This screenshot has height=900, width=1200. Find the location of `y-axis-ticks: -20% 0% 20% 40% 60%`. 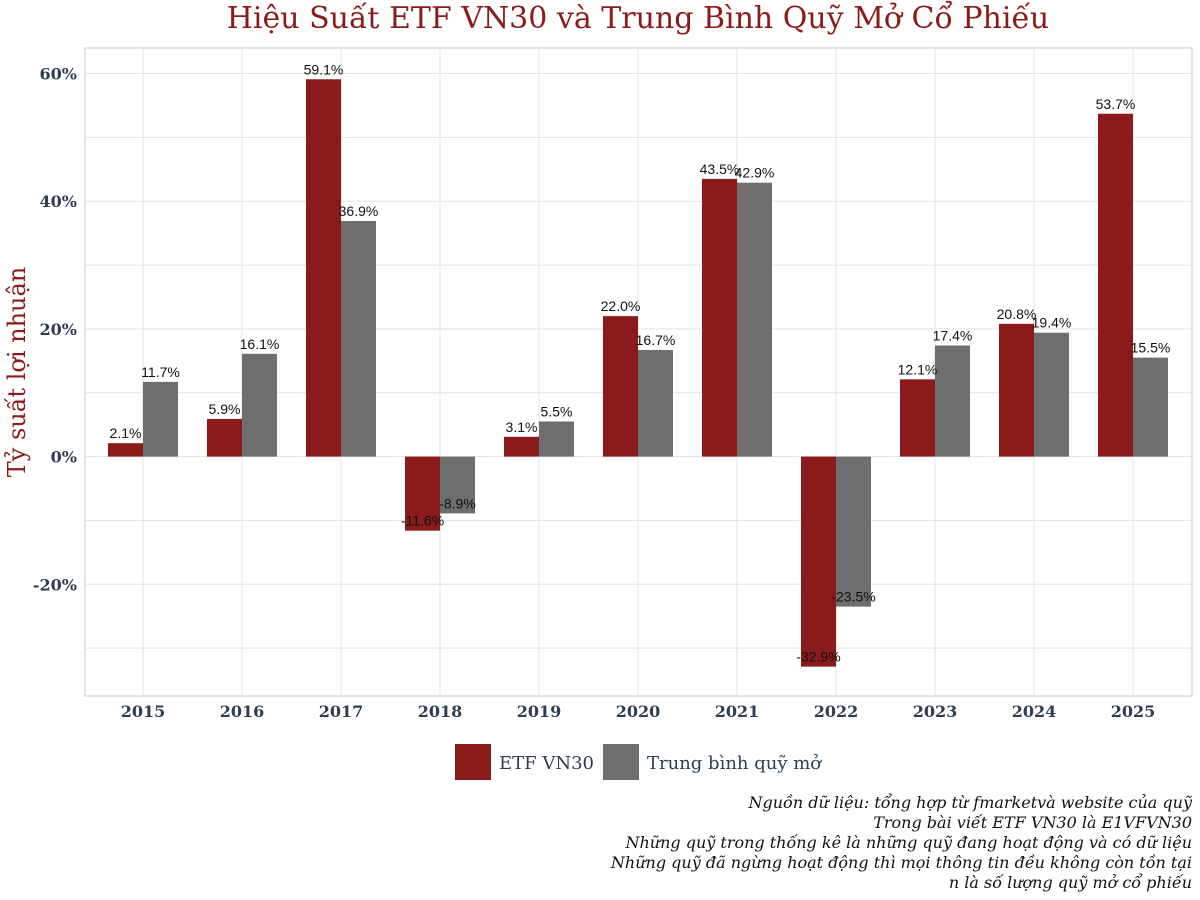

y-axis-ticks: -20% 0% 20% 40% 60% is located at coordinates (55, 330).